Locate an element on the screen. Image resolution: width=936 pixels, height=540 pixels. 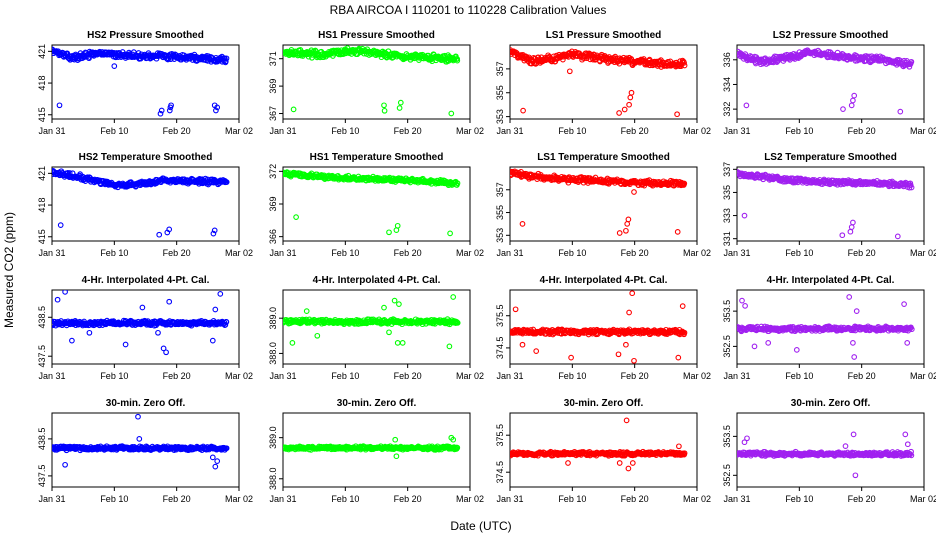
y-tick-label: 372 is located at coordinates (273, 171).